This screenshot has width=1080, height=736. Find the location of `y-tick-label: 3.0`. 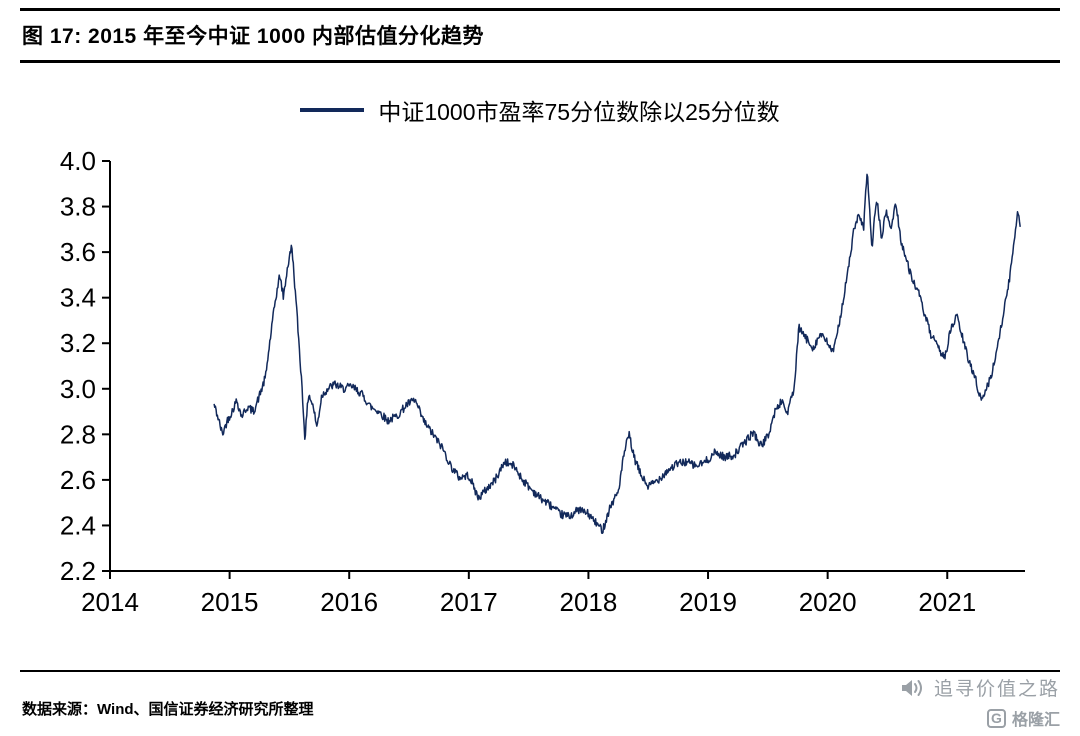

y-tick-label: 3.0 is located at coordinates (78, 389).